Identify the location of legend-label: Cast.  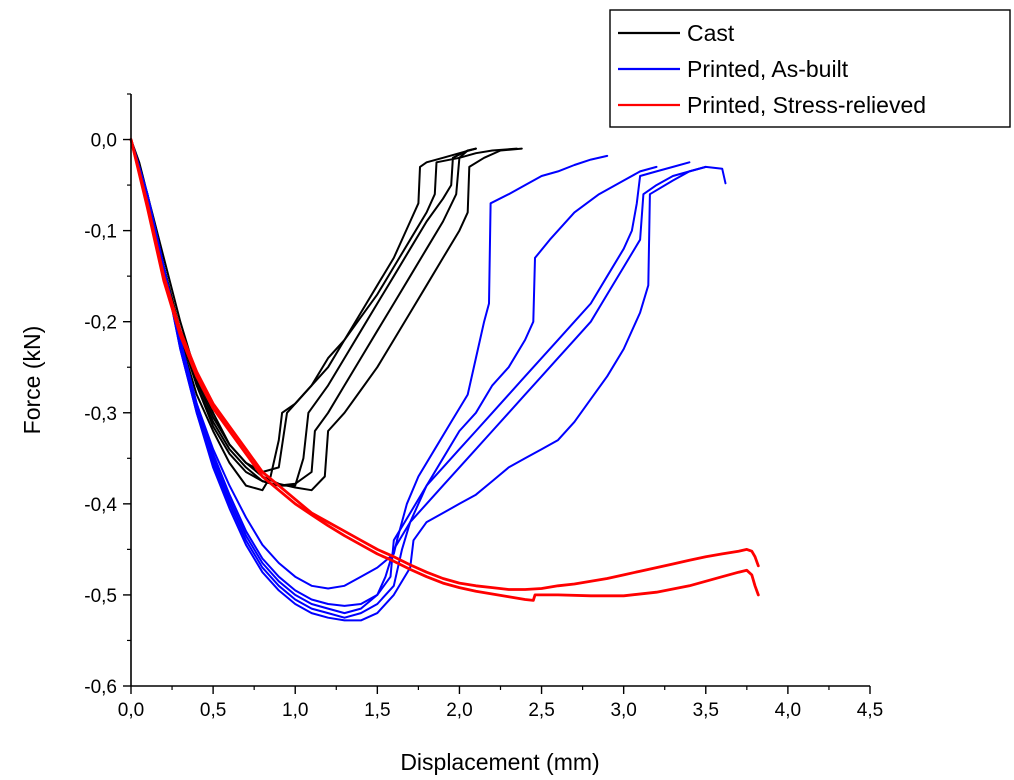
(711, 33).